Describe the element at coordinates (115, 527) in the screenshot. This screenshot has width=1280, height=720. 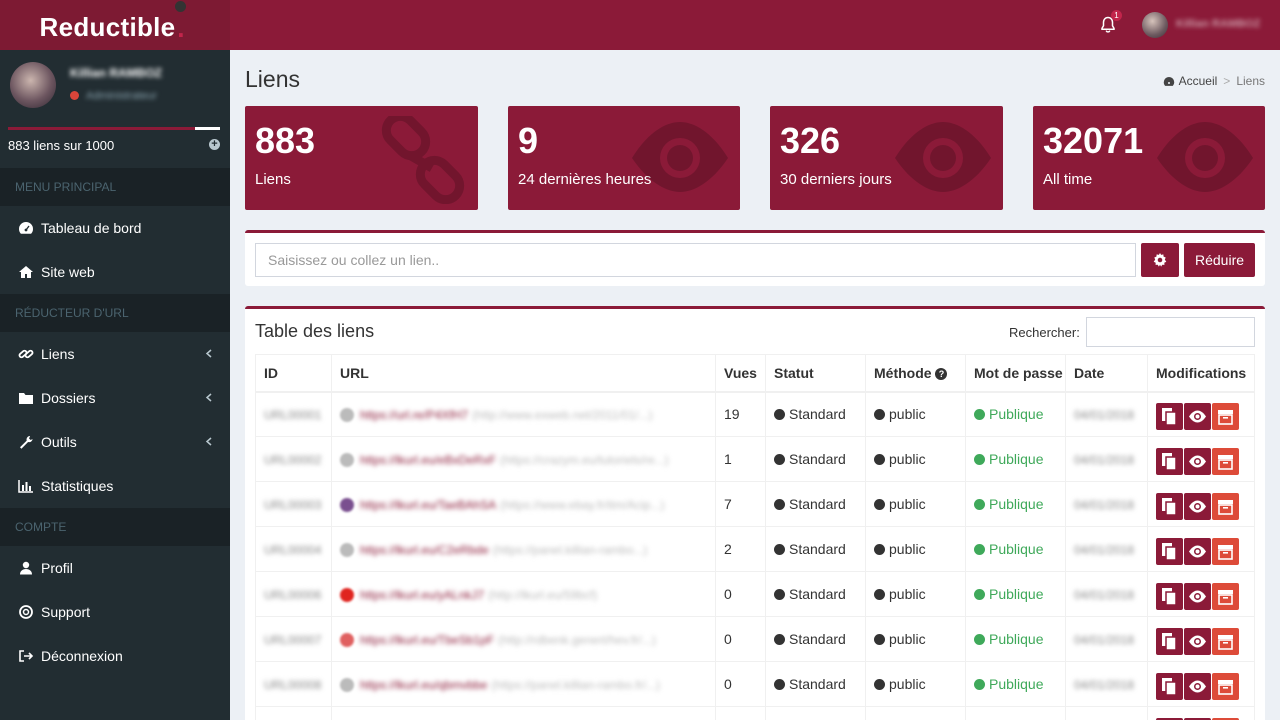
I see `section-header-account: COMPTE` at that location.